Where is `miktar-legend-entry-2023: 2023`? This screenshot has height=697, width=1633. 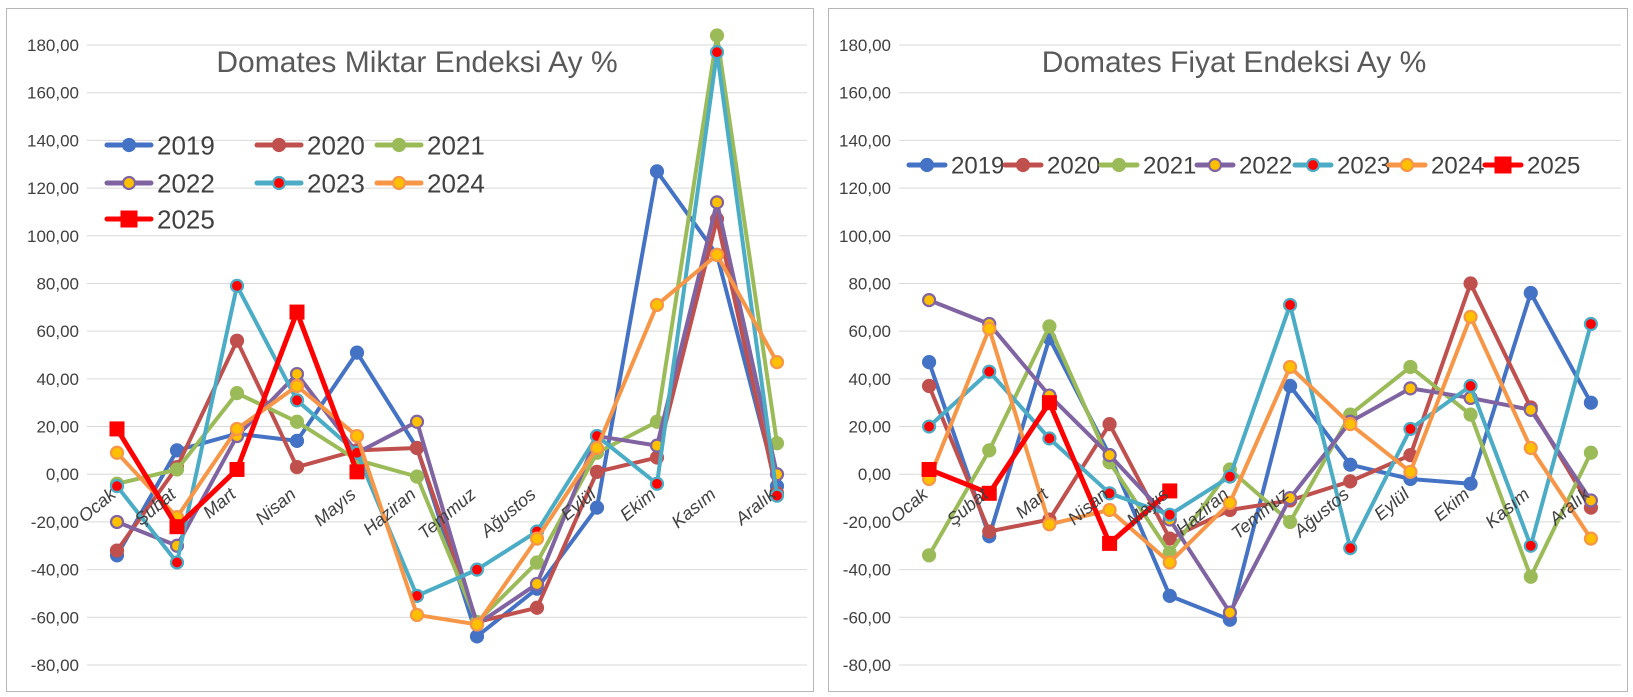
miktar-legend-entry-2023: 2023 is located at coordinates (309, 183).